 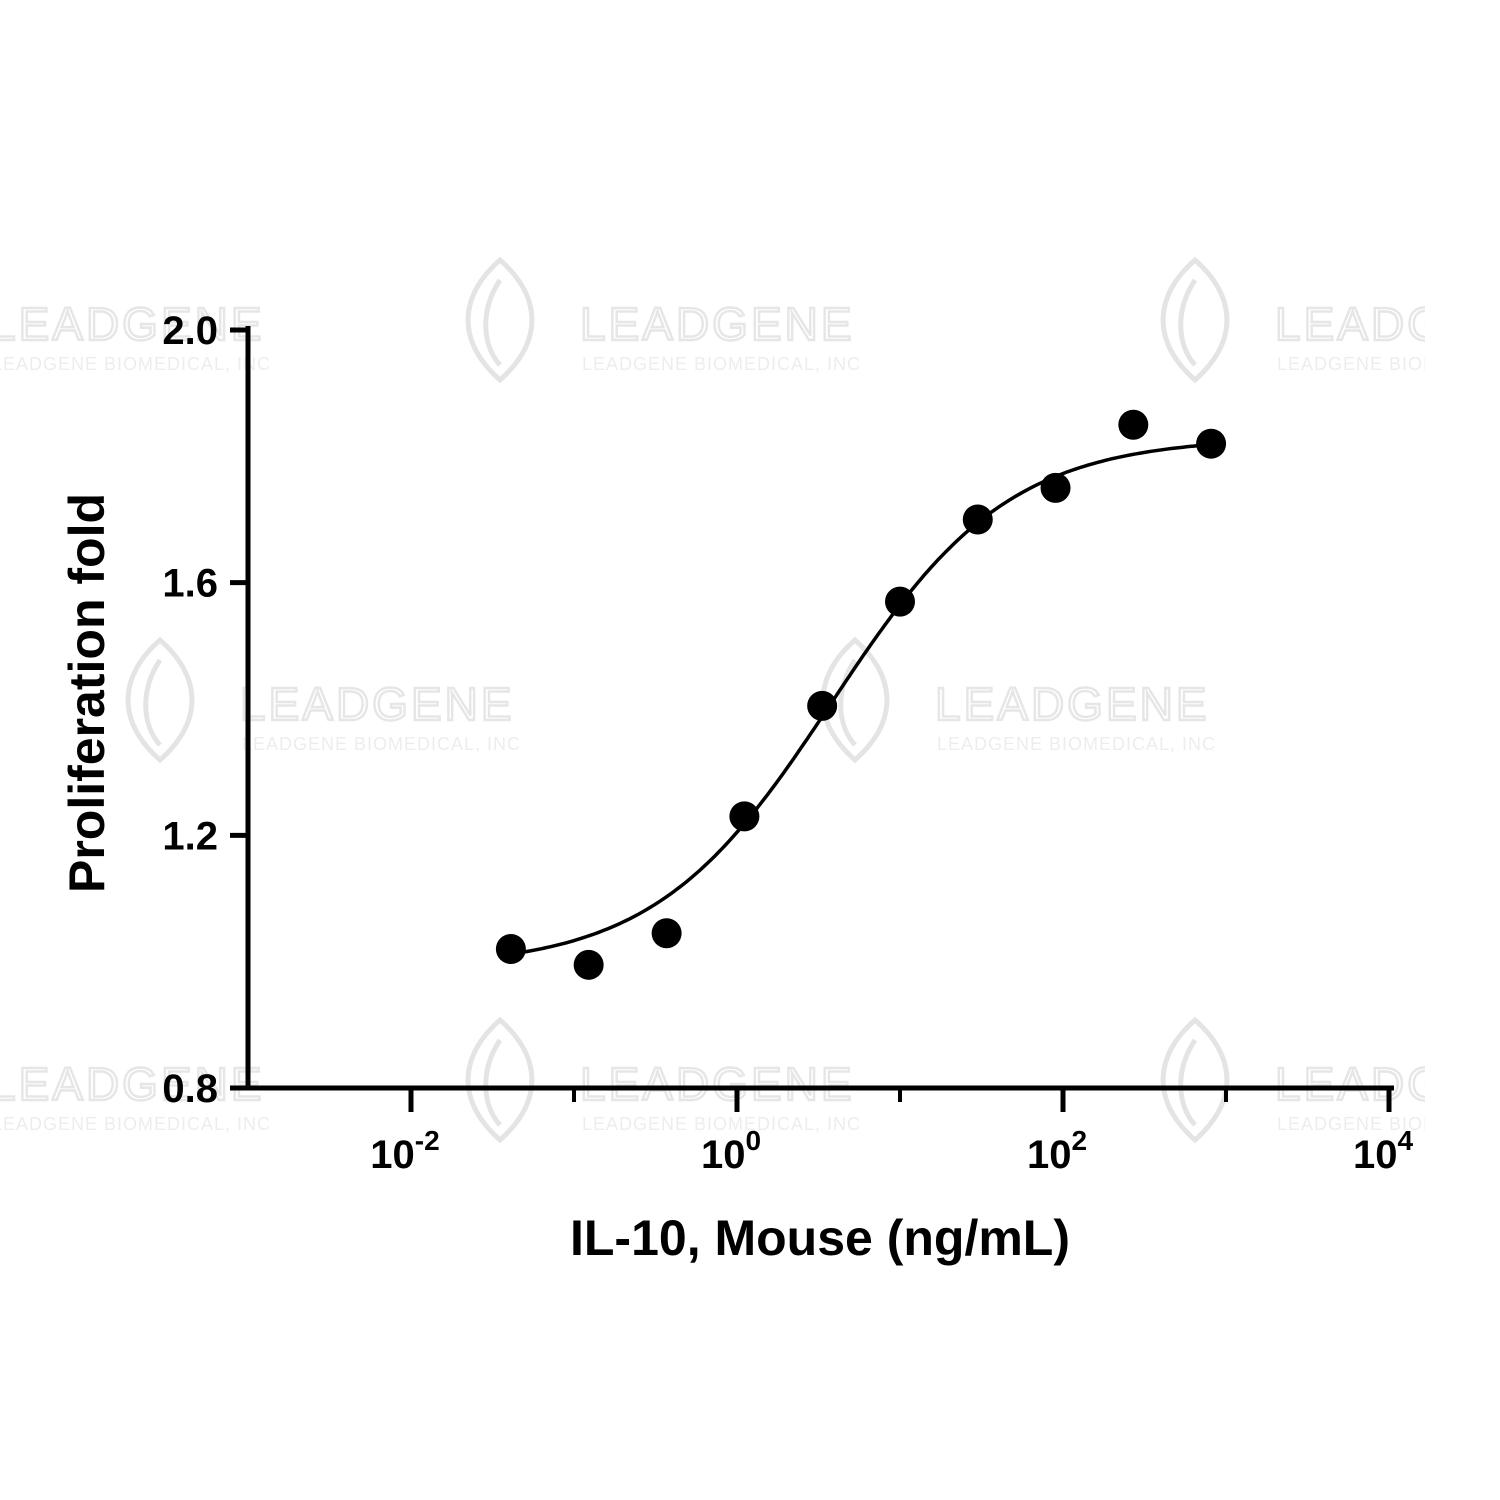 I want to click on y-tick-label: 1.6, so click(x=190, y=584).